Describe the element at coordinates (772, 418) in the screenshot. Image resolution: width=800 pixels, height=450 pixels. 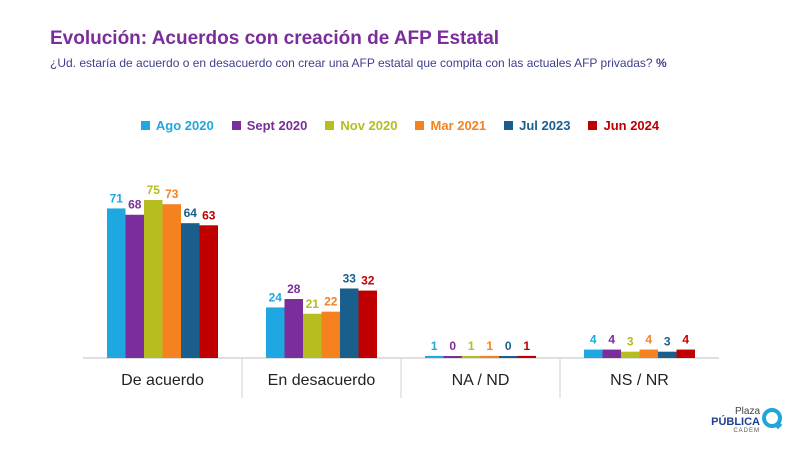
I see `logo-speech-bubble-icon` at that location.